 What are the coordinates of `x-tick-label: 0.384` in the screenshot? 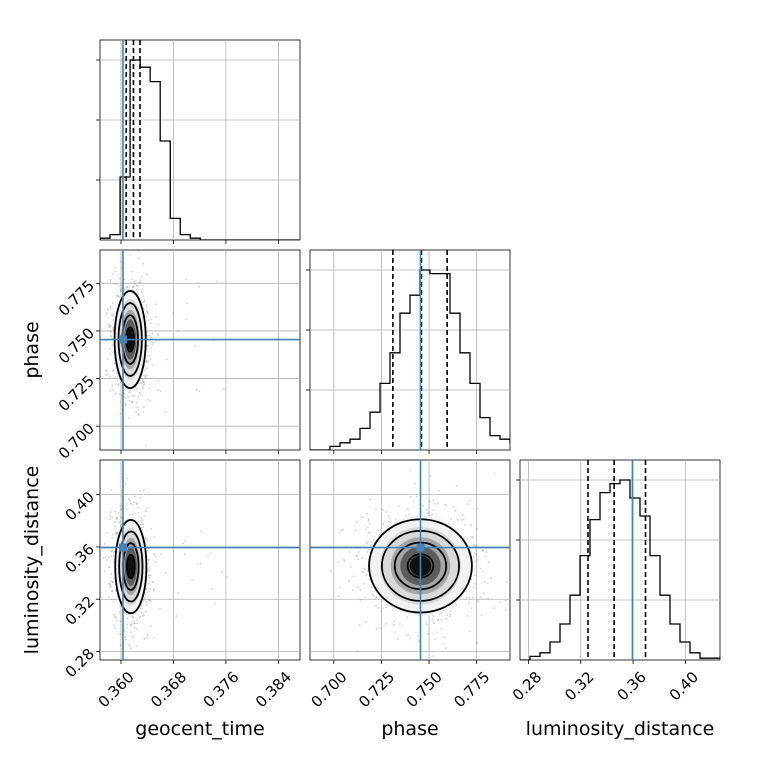 It's located at (273, 689).